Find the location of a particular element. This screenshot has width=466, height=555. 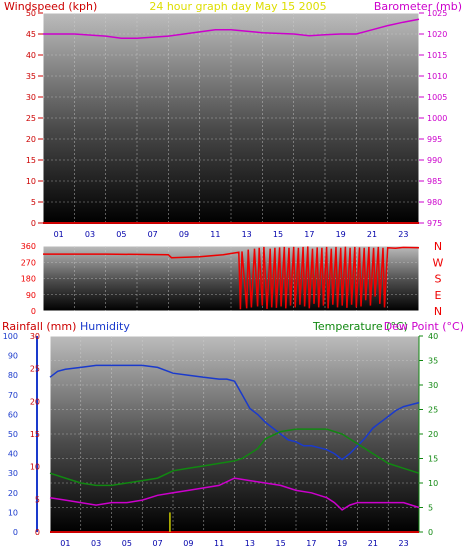

windspeed-tick-label: 5 is located at coordinates (33, 202).